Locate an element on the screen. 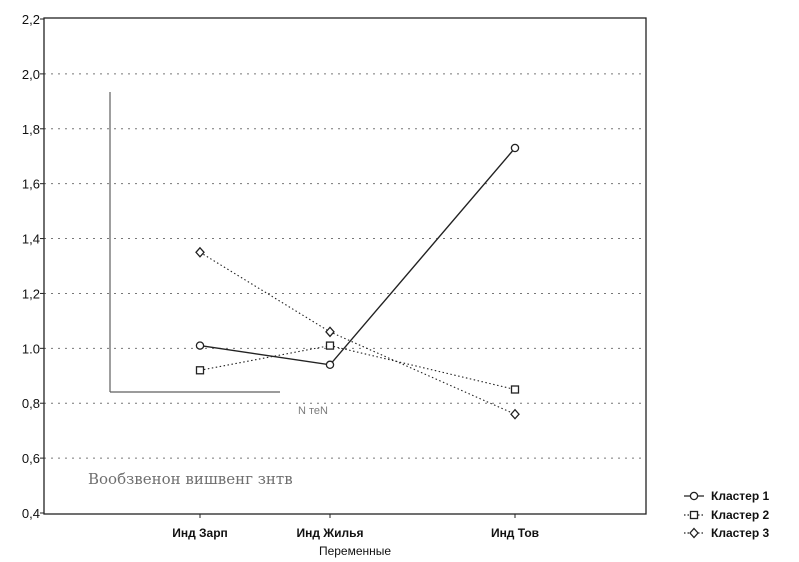 The height and width of the screenshot is (562, 799). legend-label: Кластер 3 is located at coordinates (740, 533).